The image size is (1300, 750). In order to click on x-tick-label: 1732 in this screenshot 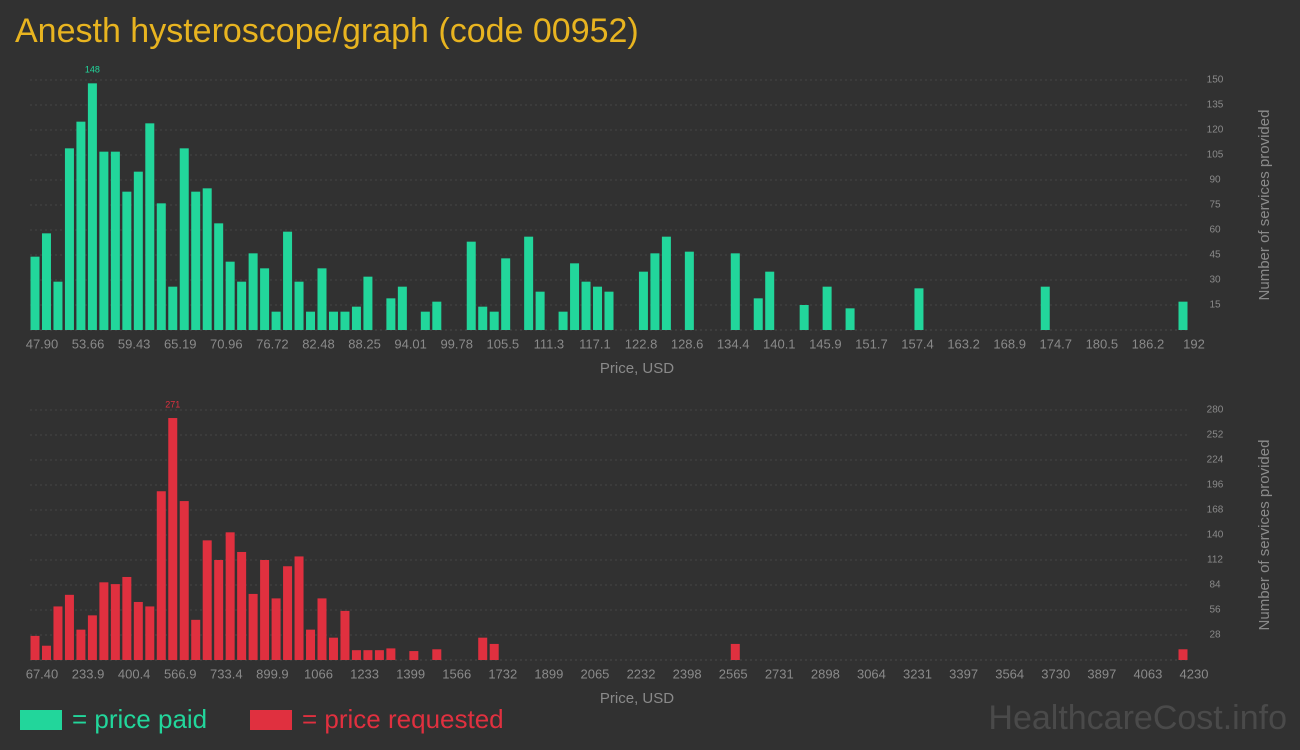, I will do `click(502, 673)`.